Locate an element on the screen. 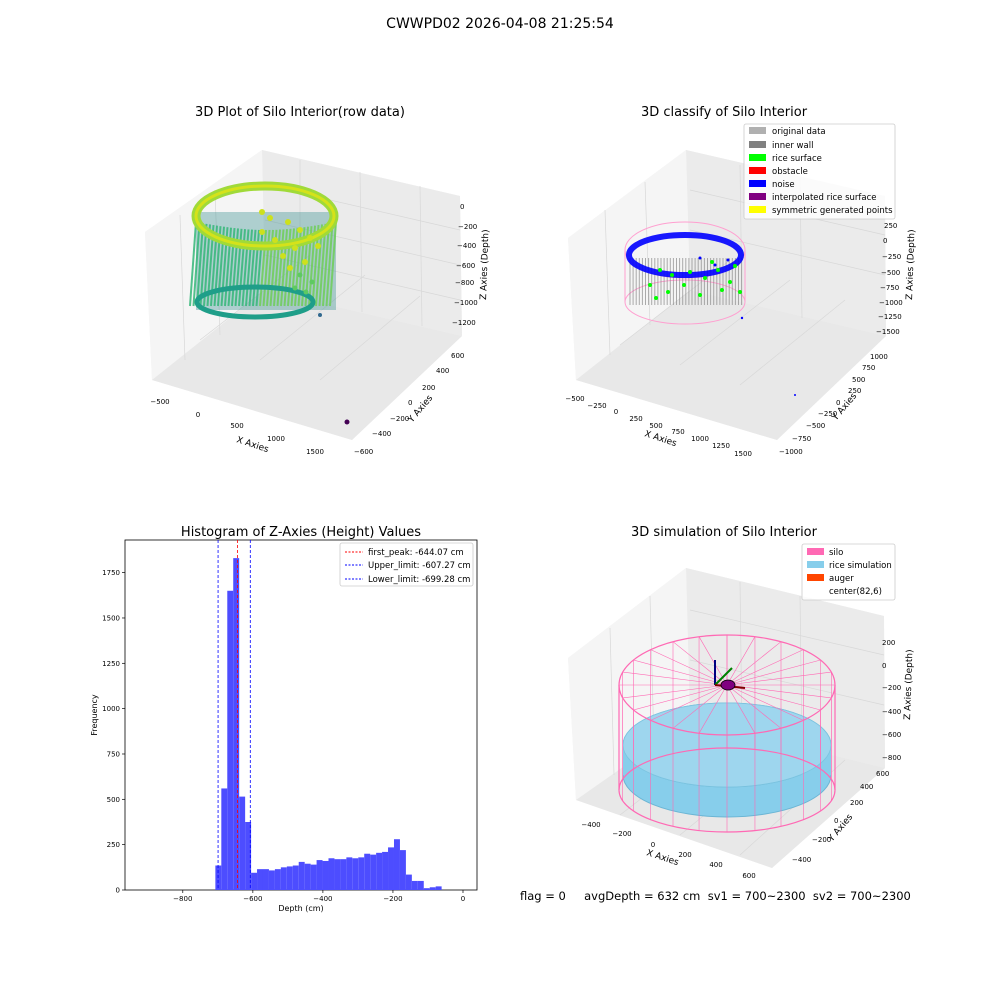  p1-ztick: −200 is located at coordinates (467, 227).